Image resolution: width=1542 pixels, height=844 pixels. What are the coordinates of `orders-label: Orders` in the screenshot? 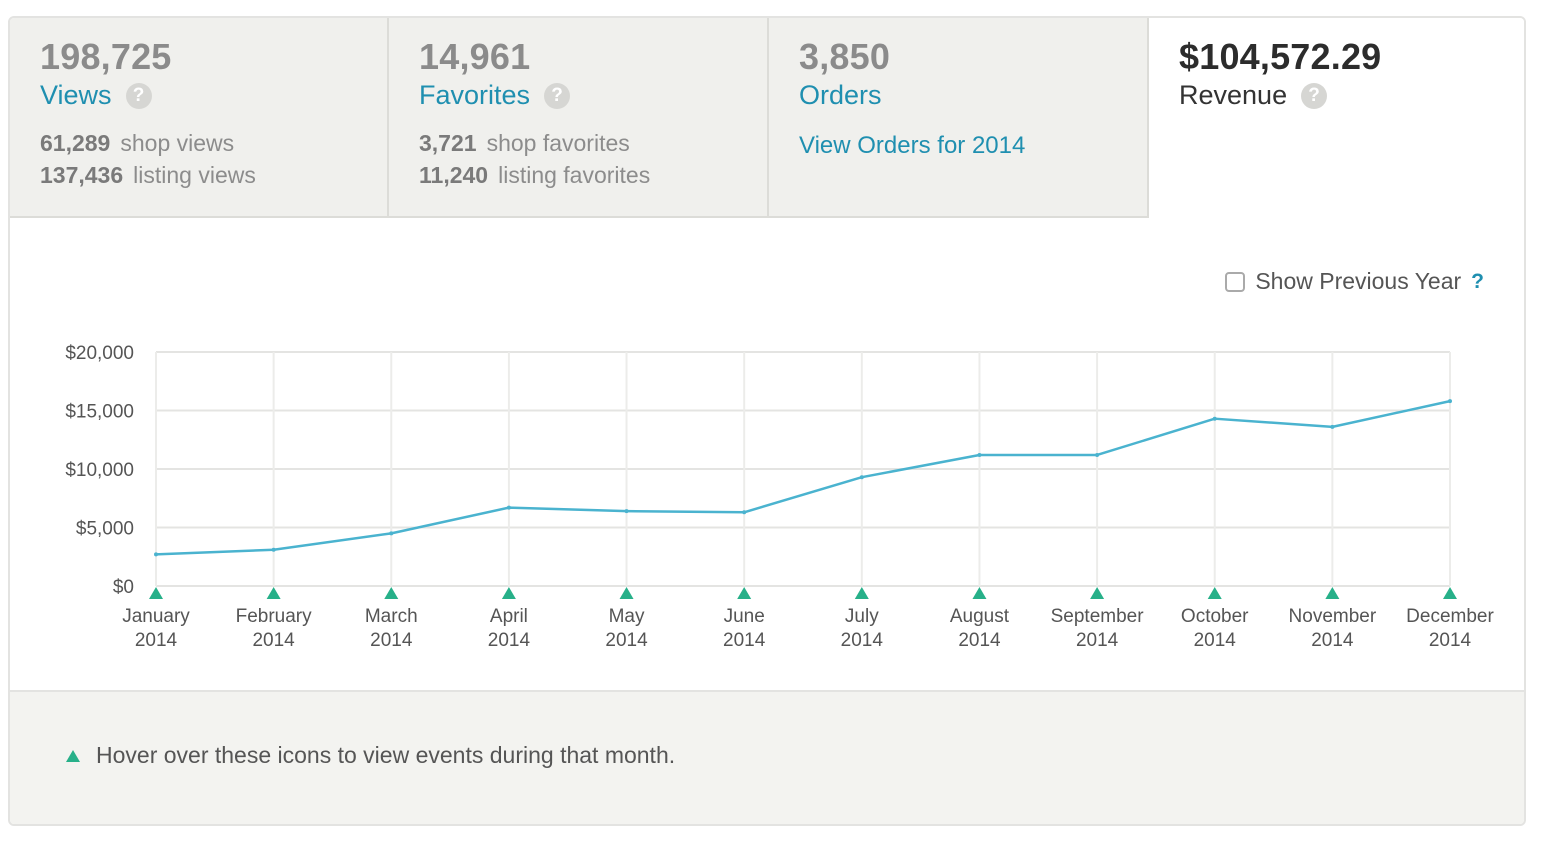 It's located at (840, 95).